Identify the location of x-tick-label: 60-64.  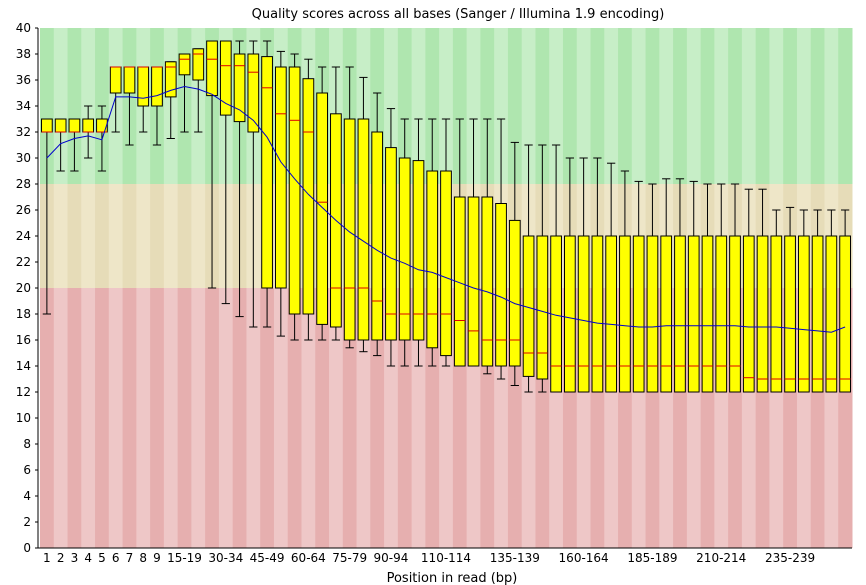
(308, 558).